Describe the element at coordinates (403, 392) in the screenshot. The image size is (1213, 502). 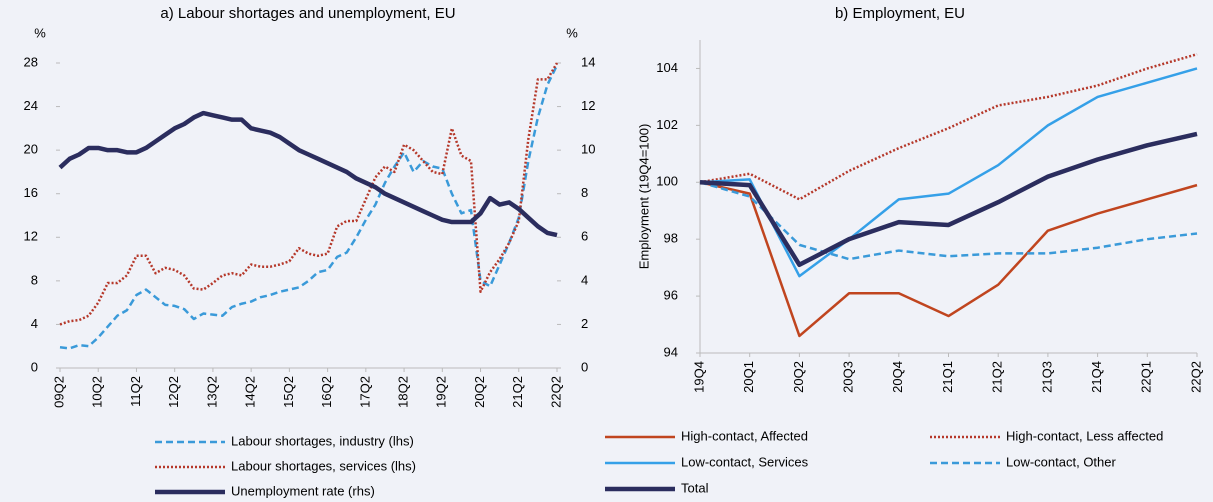
I see `x-tick-label: 18Q2` at that location.